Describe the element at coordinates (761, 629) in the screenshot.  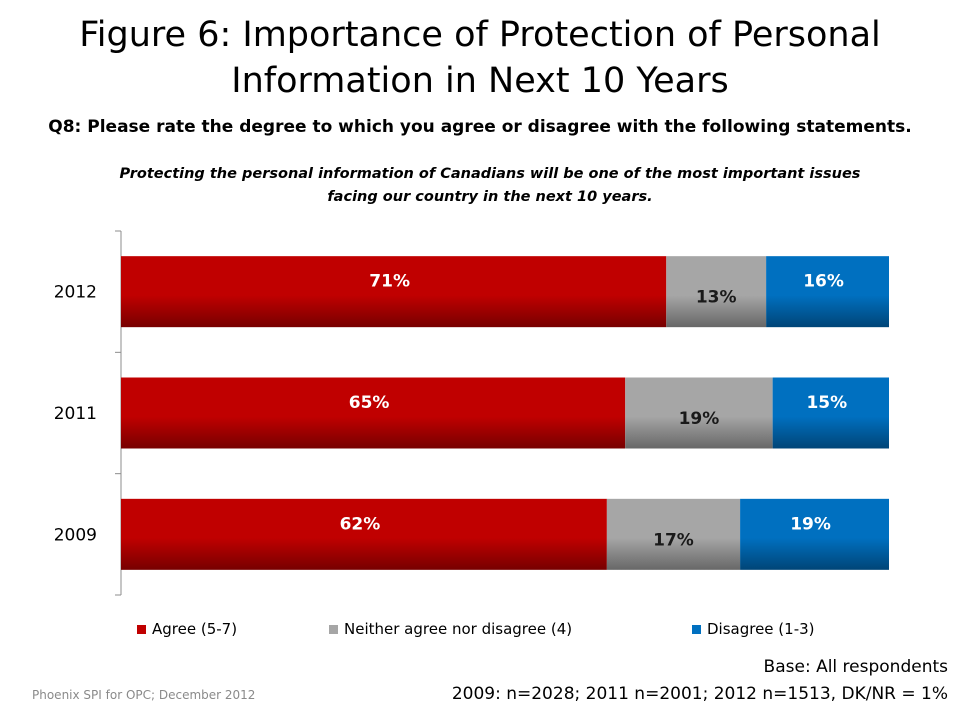
I see `legend-label: Disagree (1-3)` at that location.